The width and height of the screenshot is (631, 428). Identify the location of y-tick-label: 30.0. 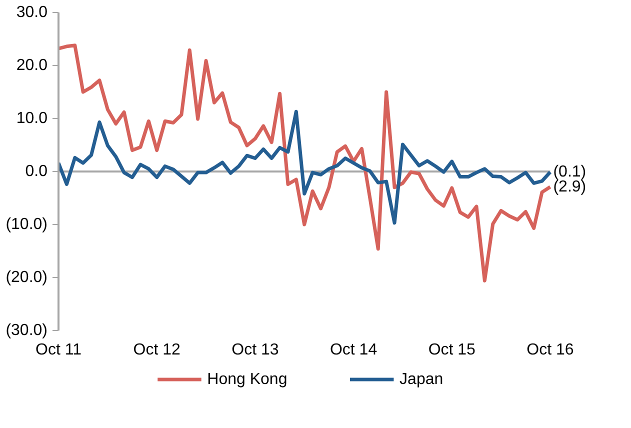
(32, 12).